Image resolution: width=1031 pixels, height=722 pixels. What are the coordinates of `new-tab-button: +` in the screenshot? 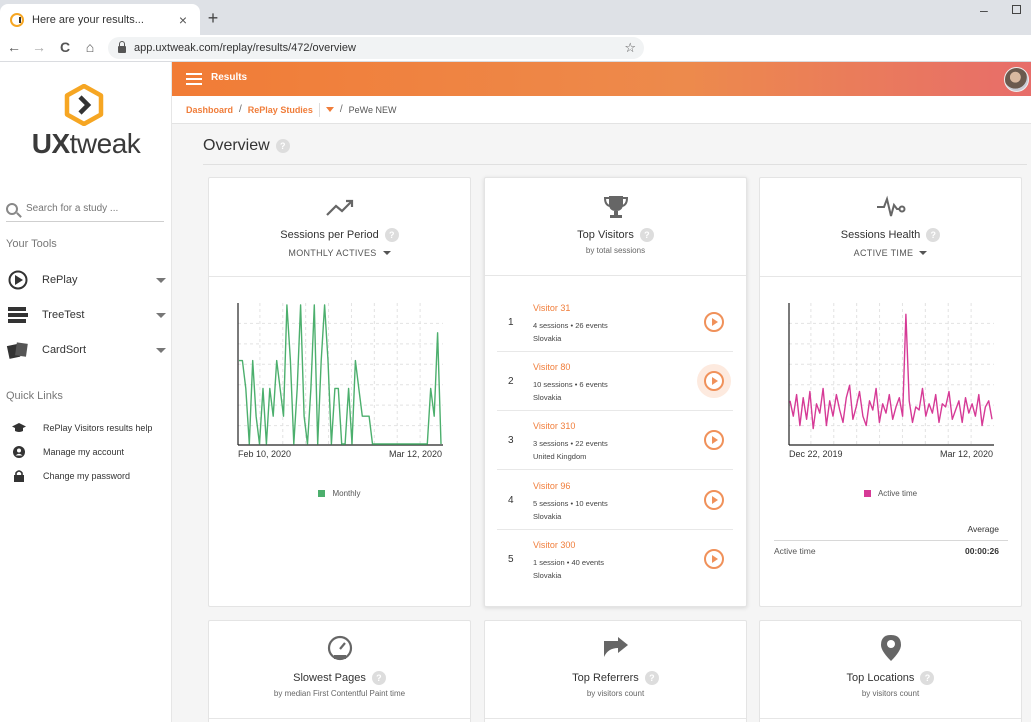 It's located at (213, 18).